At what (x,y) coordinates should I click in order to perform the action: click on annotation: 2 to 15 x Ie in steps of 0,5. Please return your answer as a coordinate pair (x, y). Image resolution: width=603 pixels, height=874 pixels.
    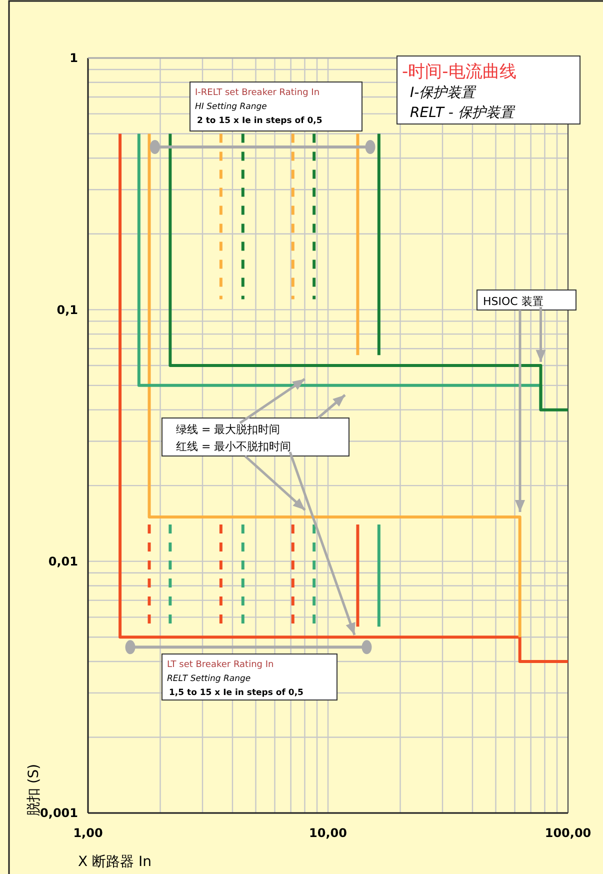
    Looking at the image, I should click on (259, 121).